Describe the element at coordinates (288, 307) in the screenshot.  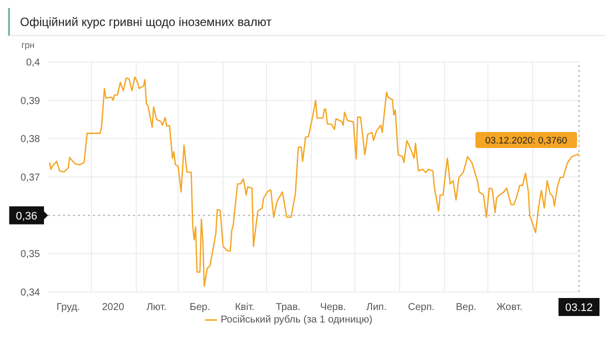
I see `x-tick-label: Трав.` at that location.